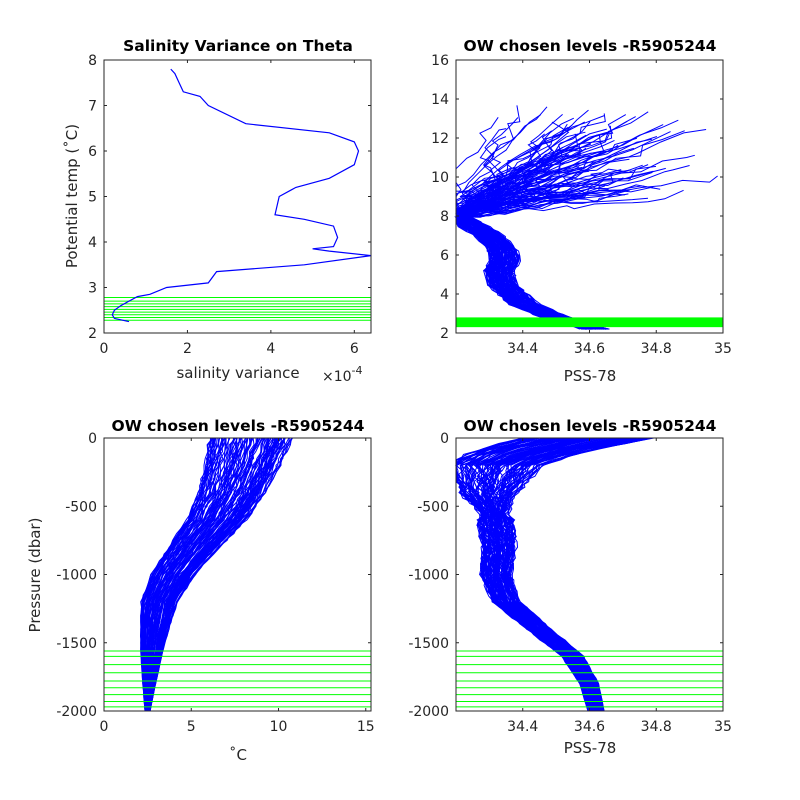  I want to click on panel3-profiles, so click(216, 574).